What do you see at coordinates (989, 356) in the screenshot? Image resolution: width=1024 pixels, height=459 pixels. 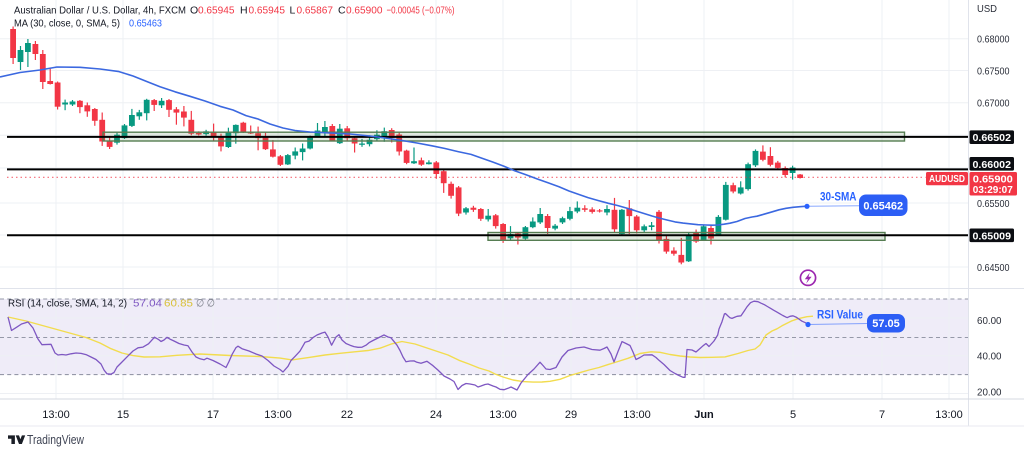 I see `svg-text: 40.00` at bounding box center [989, 356].